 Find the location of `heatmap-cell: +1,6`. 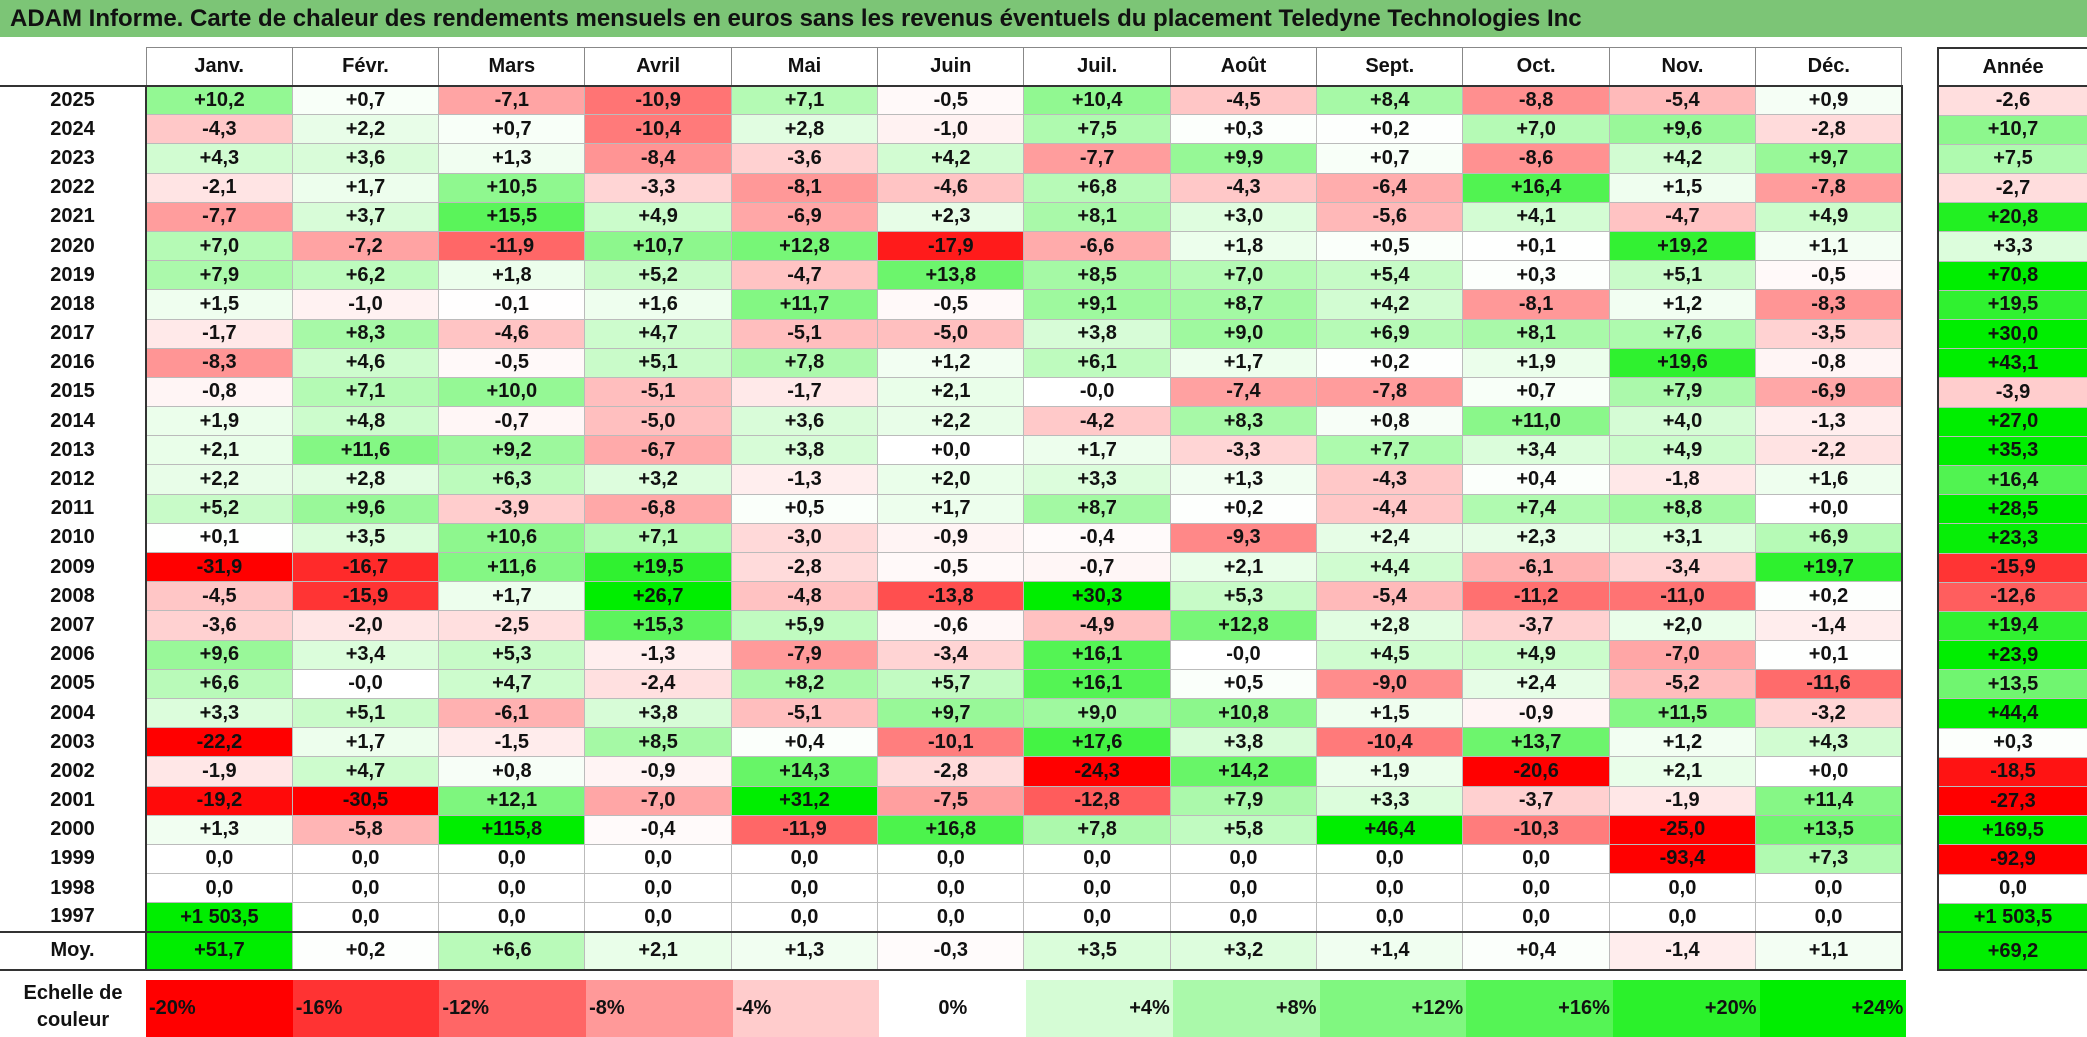

heatmap-cell: +1,6 is located at coordinates (1829, 479).